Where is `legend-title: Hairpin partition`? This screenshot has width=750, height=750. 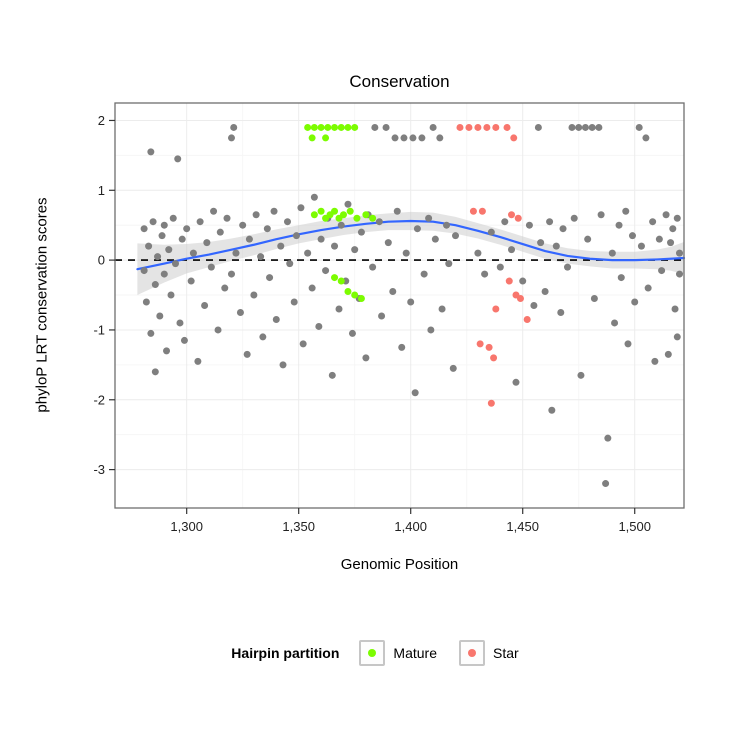
legend-title: Hairpin partition is located at coordinates (285, 653).